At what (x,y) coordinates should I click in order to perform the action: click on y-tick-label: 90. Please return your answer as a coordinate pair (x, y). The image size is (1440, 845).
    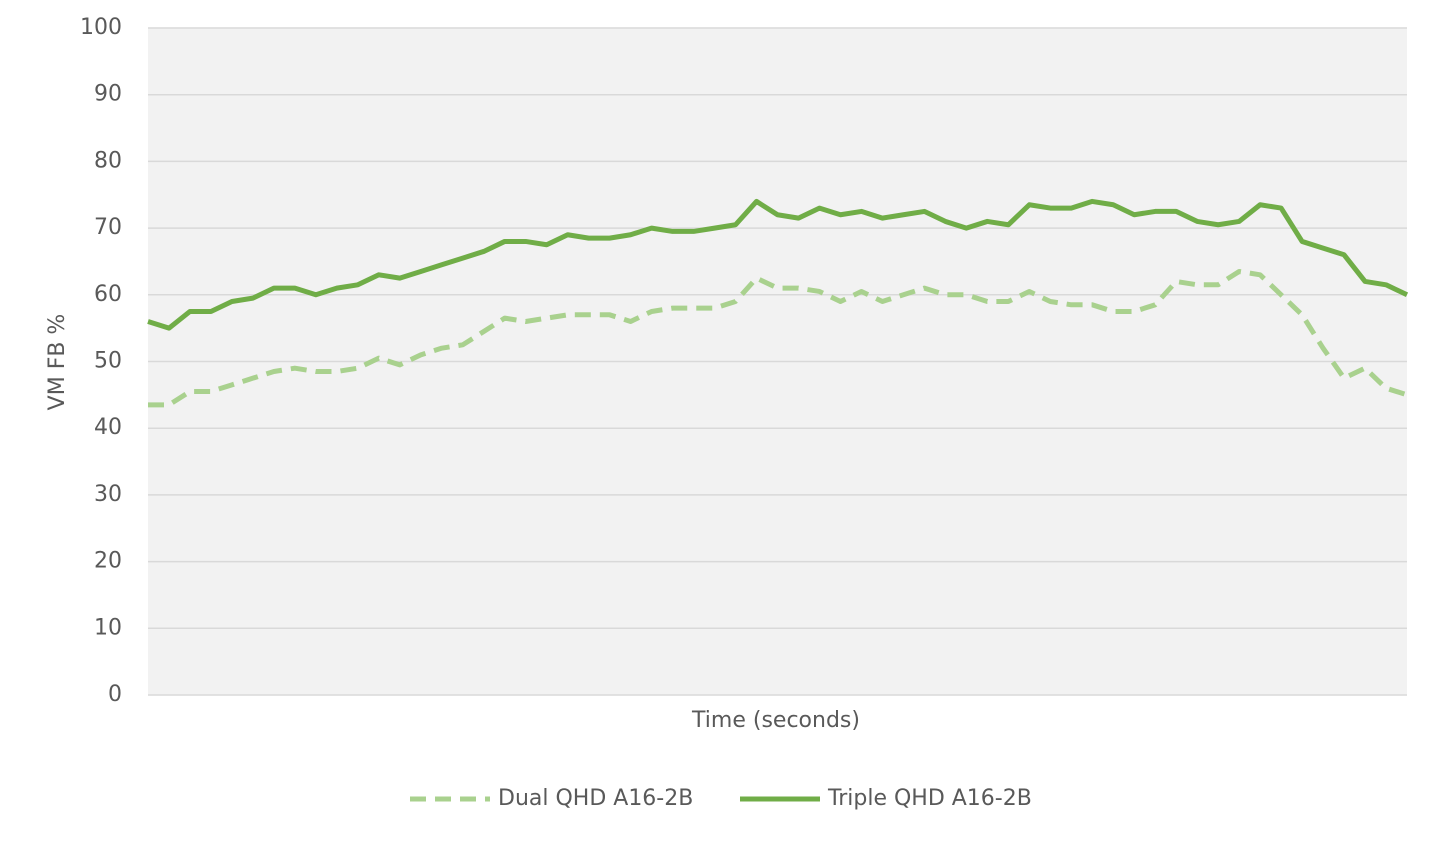
    Looking at the image, I should click on (108, 94).